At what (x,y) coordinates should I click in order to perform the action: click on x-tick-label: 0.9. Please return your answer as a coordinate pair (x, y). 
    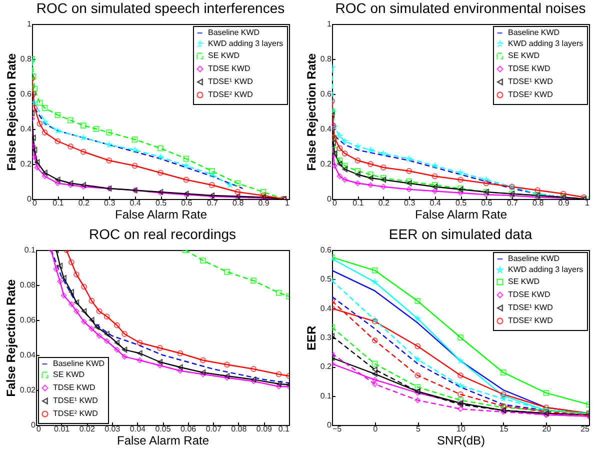
    Looking at the image, I should click on (564, 203).